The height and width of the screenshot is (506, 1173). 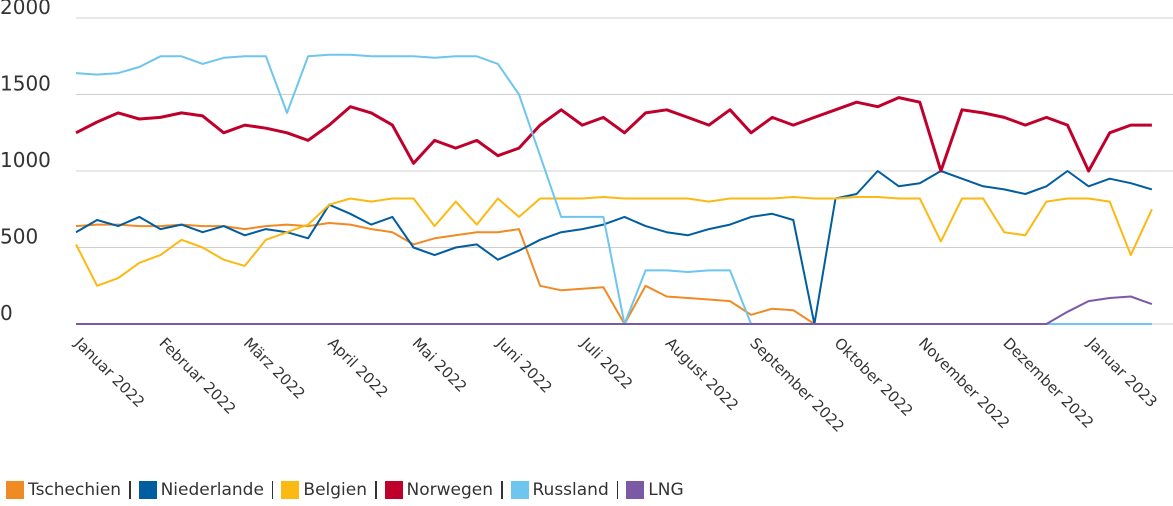 What do you see at coordinates (335, 490) in the screenshot?
I see `legend-label: Belgien` at bounding box center [335, 490].